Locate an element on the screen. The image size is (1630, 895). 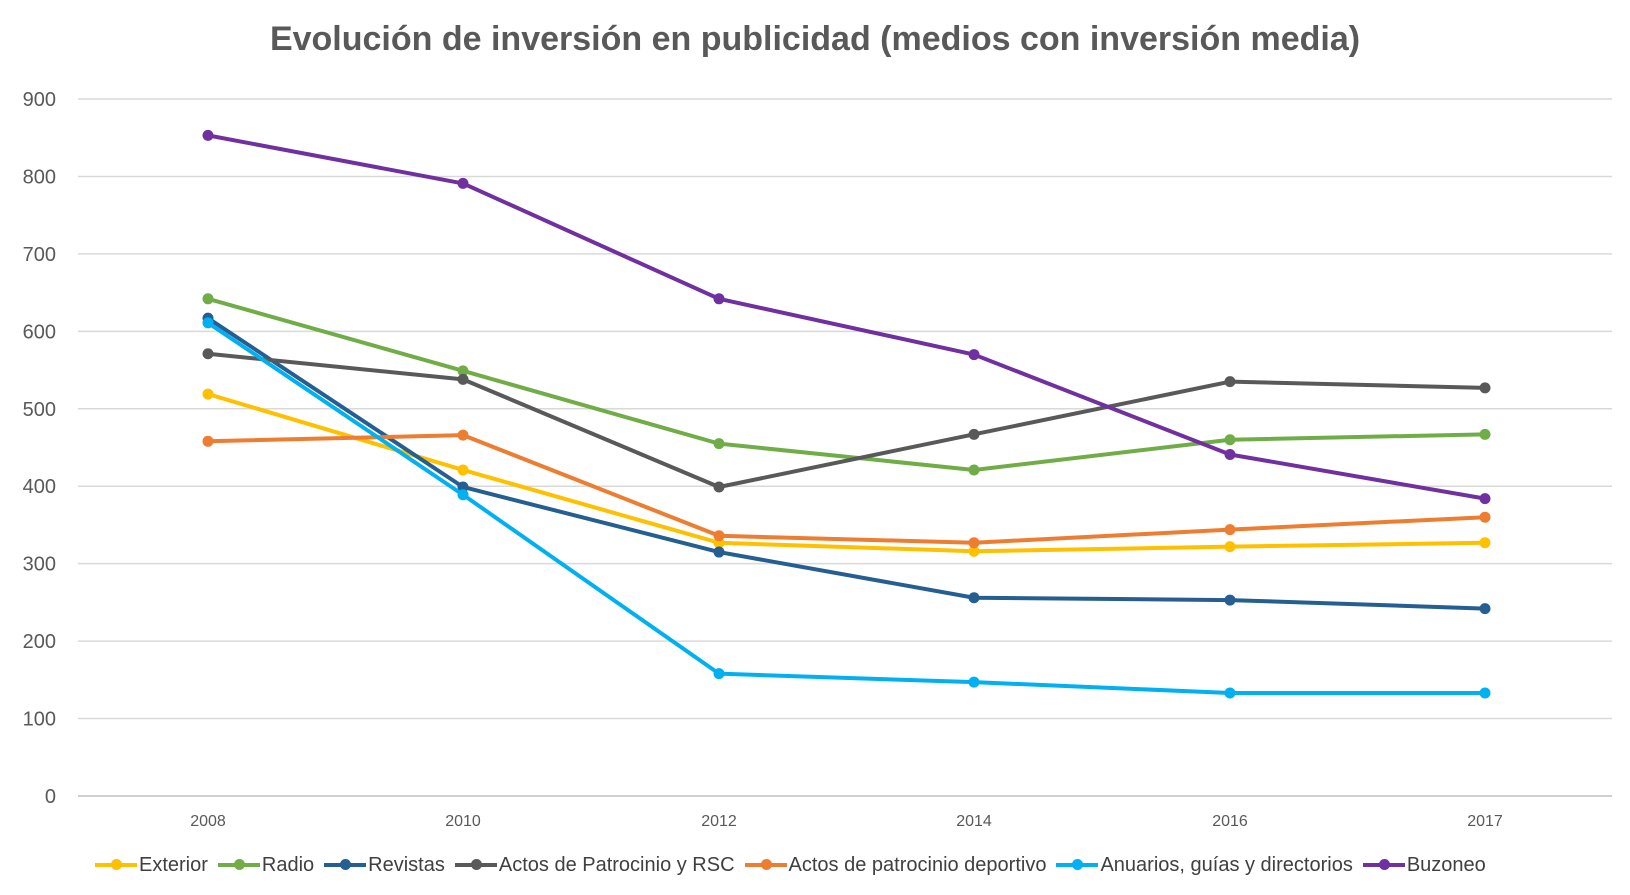
legend-item: Radio is located at coordinates (266, 865).